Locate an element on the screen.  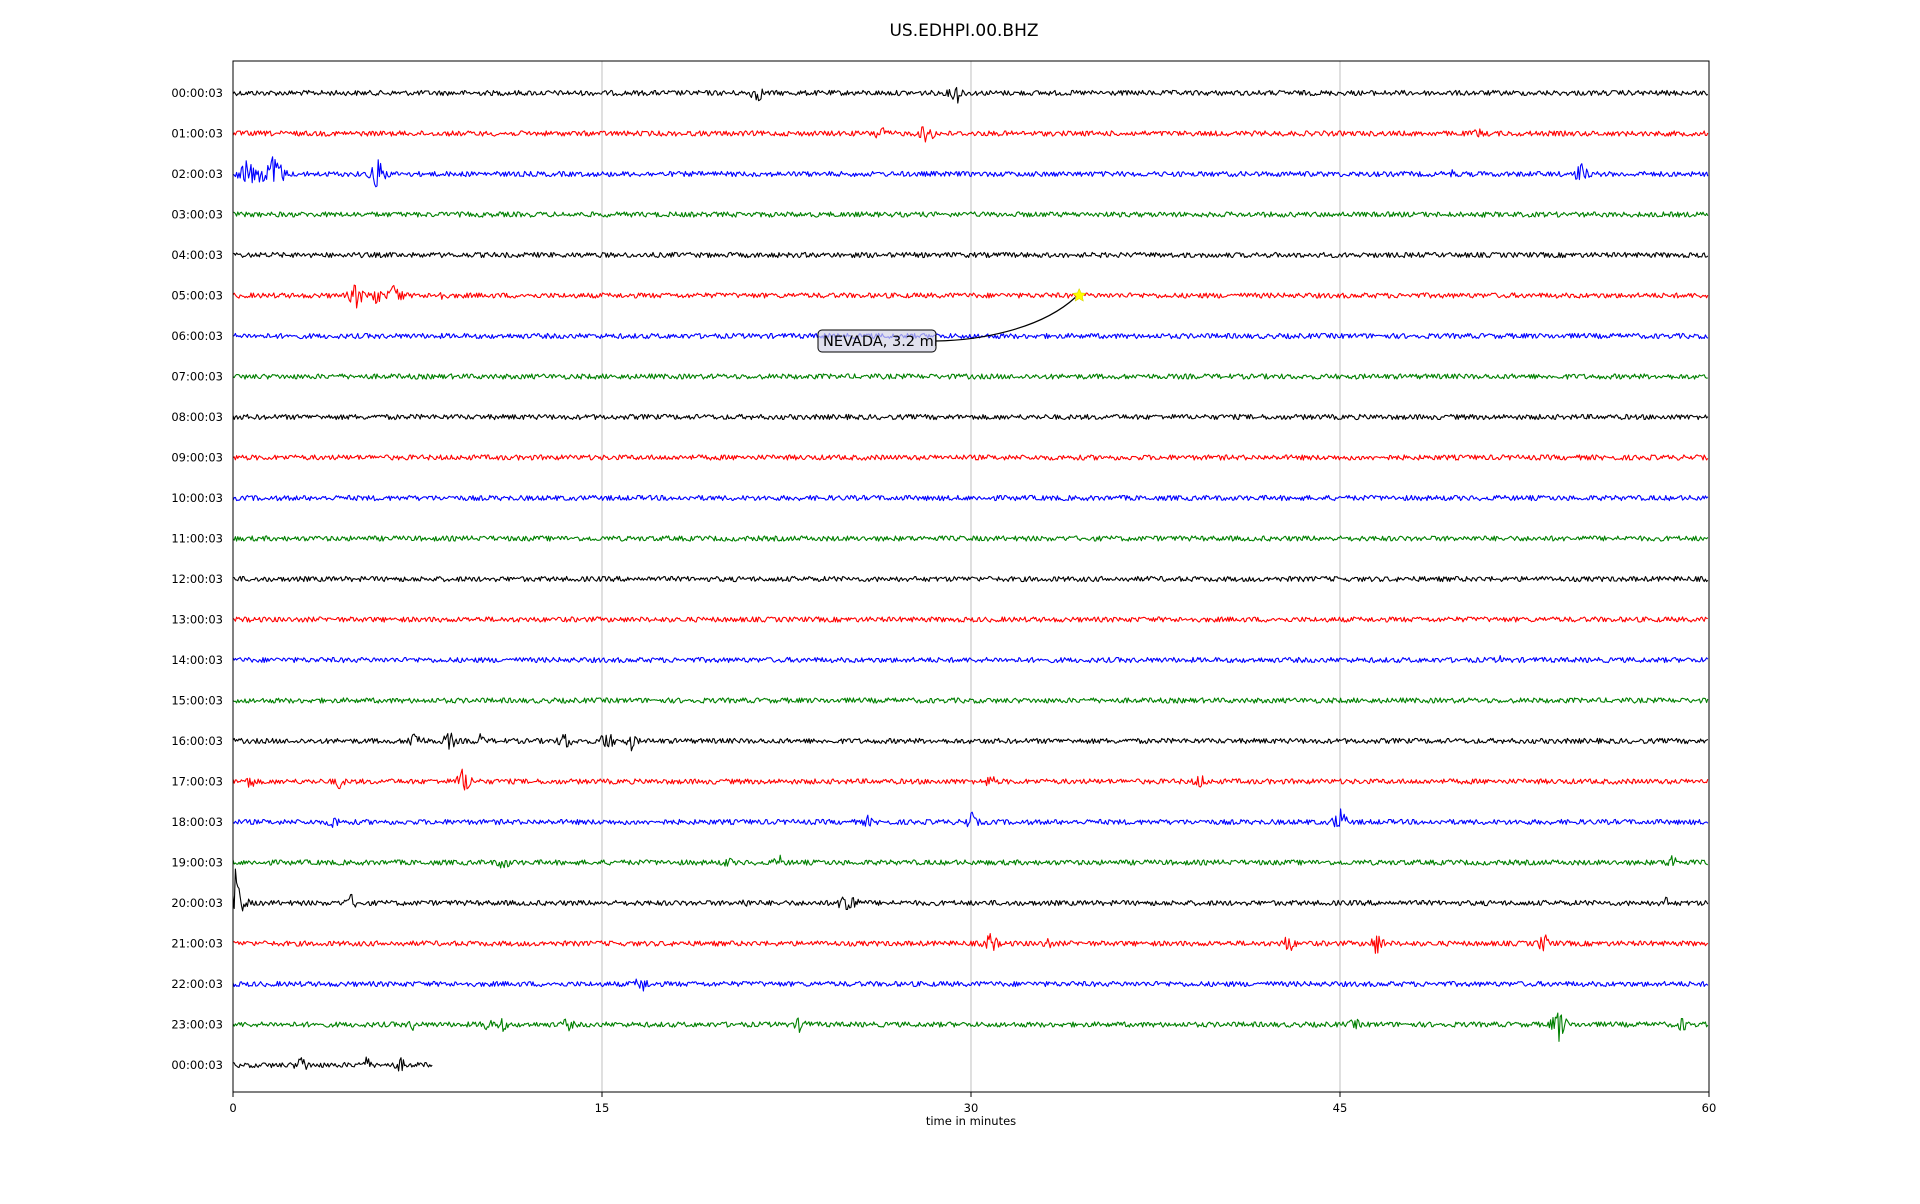
x-axis-ticks: 0 15 30 45 60 is located at coordinates (972, 1103).